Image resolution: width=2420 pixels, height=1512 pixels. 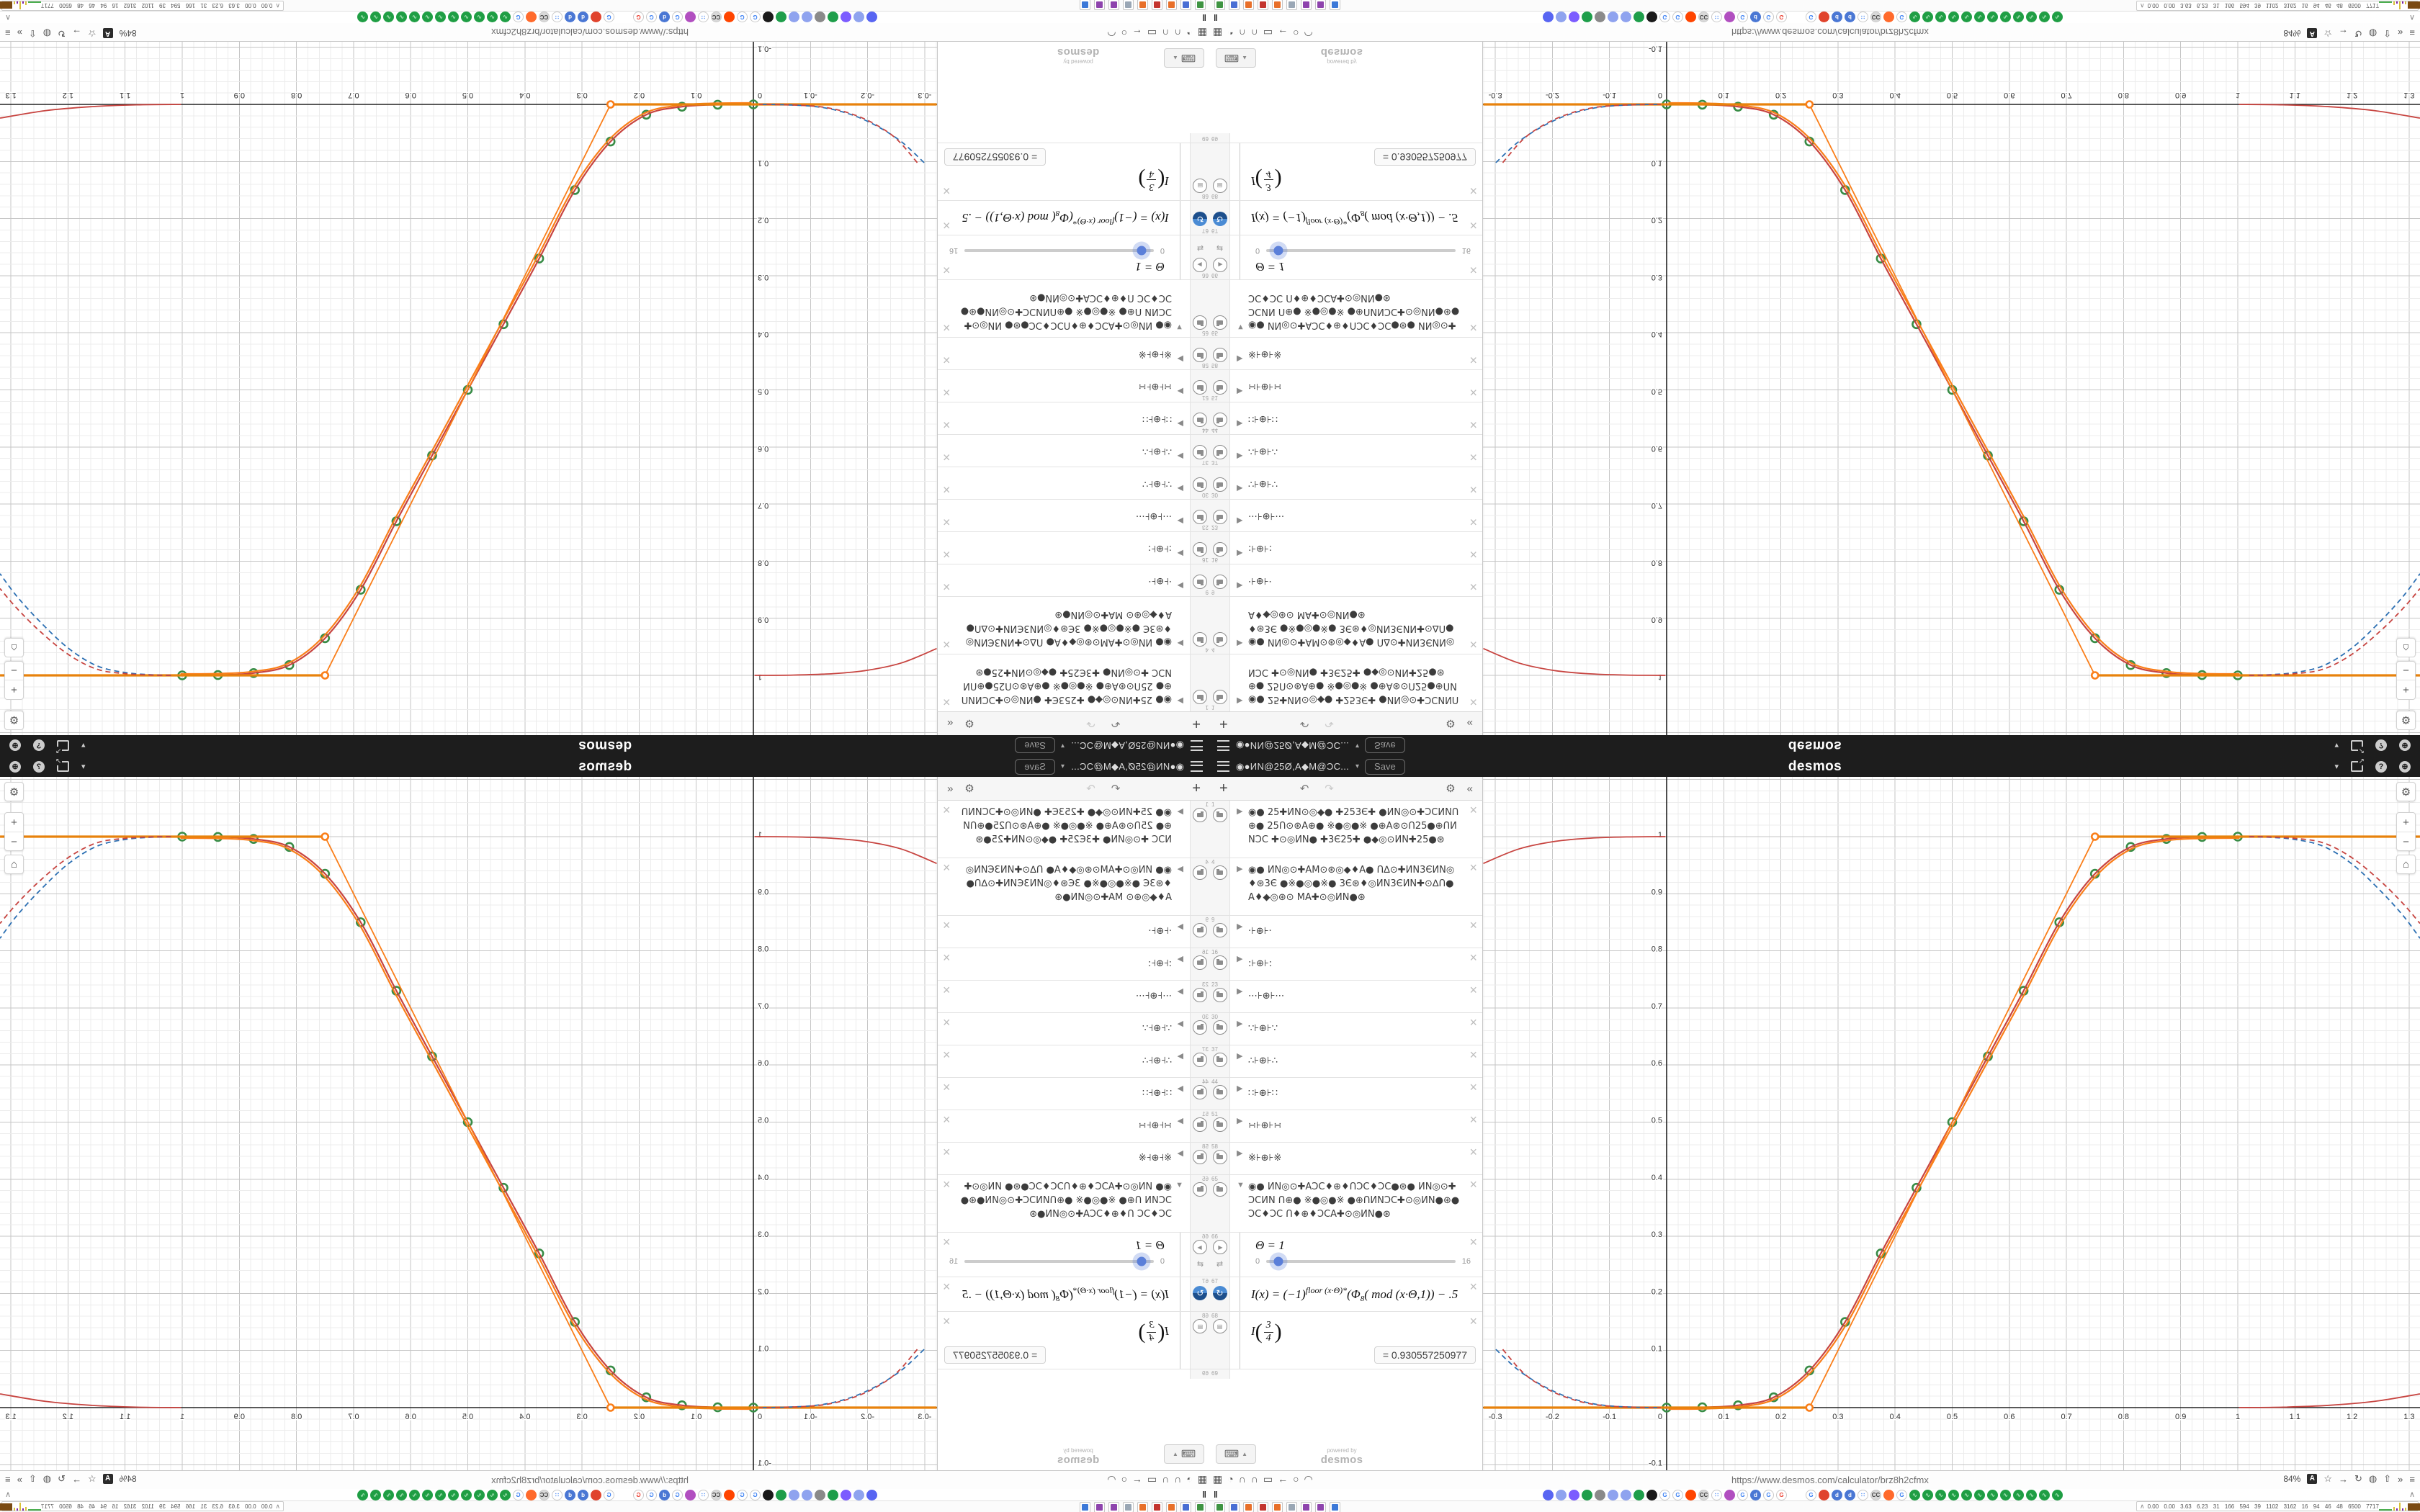 I want to click on expression-gutter: 4, so click(x=1220, y=625).